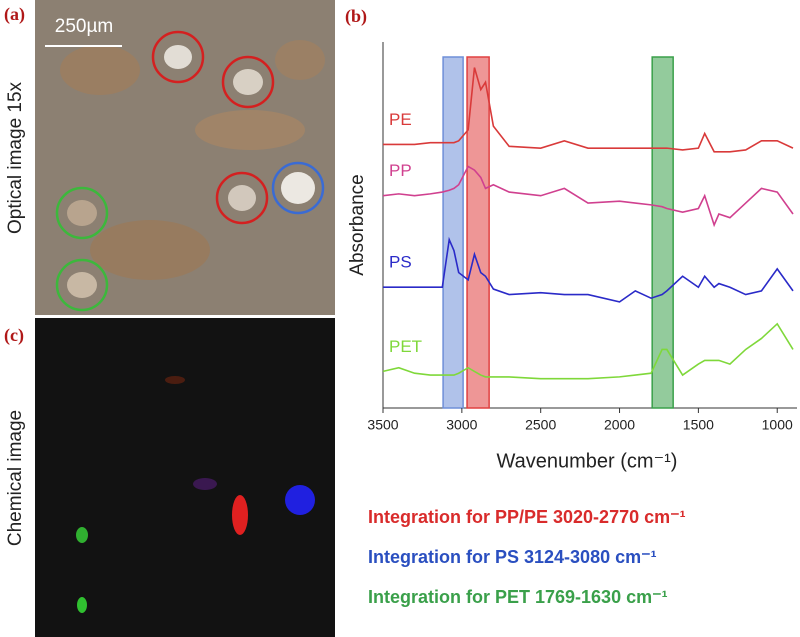  What do you see at coordinates (527, 517) in the screenshot?
I see `integration-note: Integration for PP/PE 3020-2770 cm⁻¹` at bounding box center [527, 517].